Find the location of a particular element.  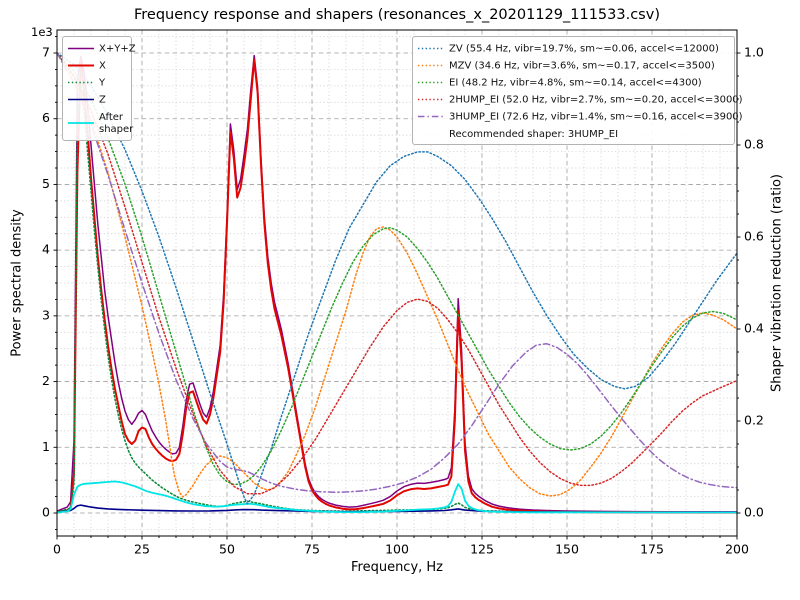

x-tick-label: 25 is located at coordinates (142, 549).